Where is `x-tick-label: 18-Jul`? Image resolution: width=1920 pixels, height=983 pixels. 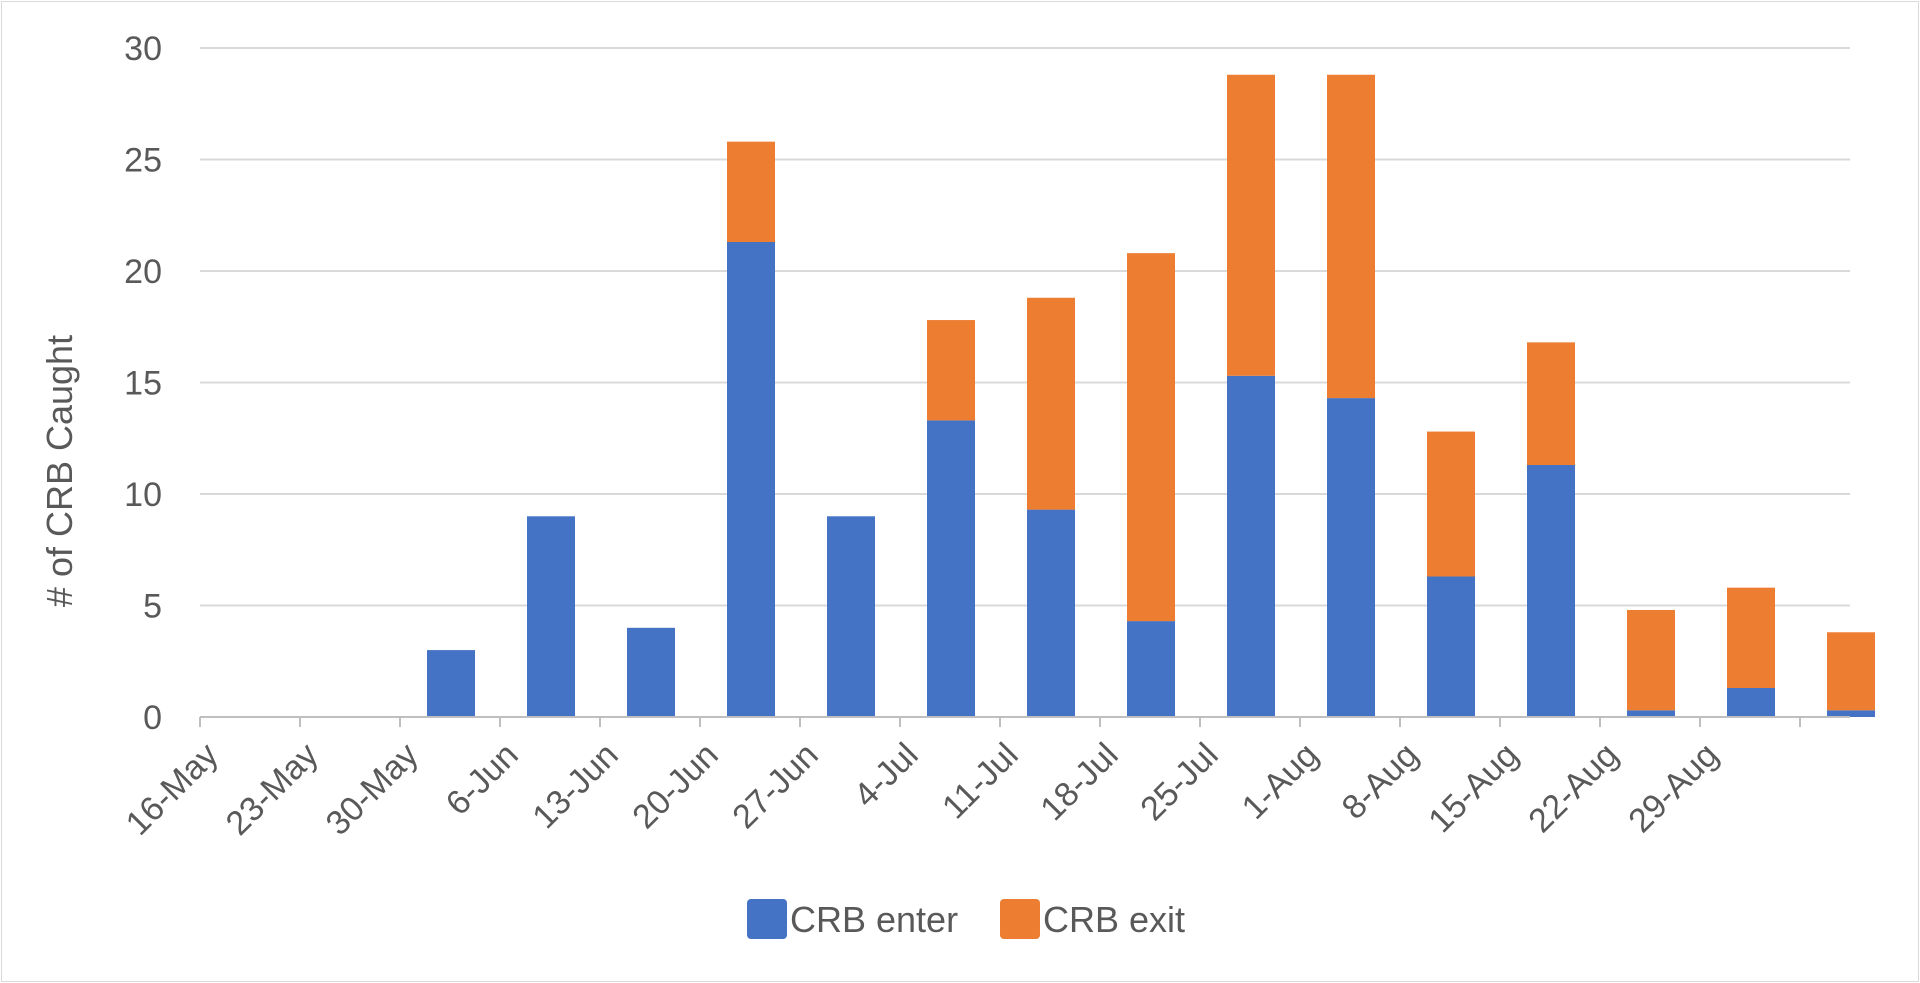 x-tick-label: 18-Jul is located at coordinates (1079, 782).